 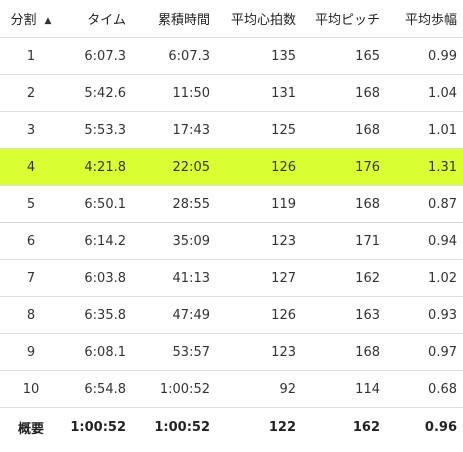 What do you see at coordinates (23, 20) in the screenshot?
I see `column-header-split-label: 分割` at bounding box center [23, 20].